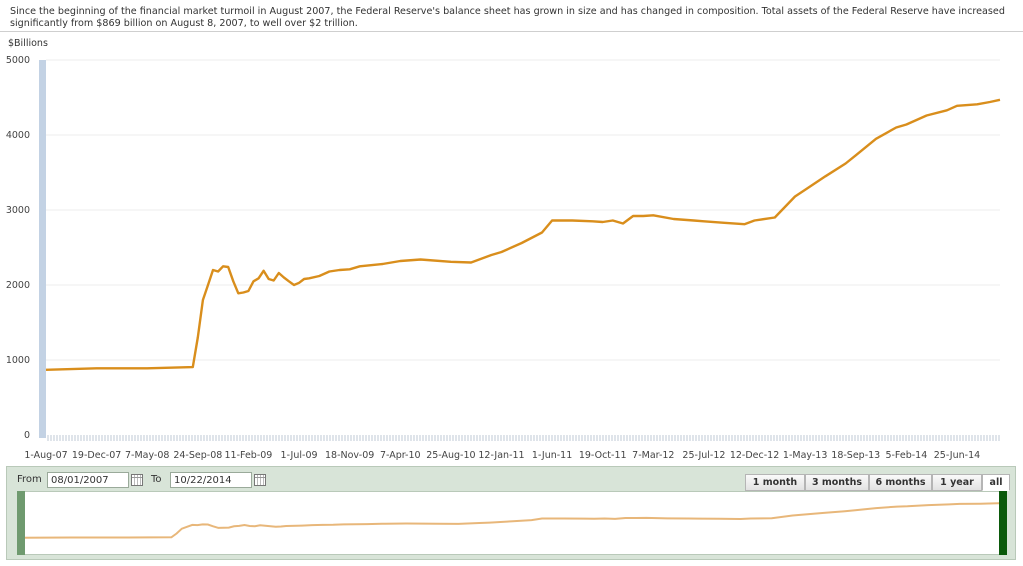 The height and width of the screenshot is (566, 1023). What do you see at coordinates (906, 455) in the screenshot?
I see `x-tick-label: 5-Feb-14` at bounding box center [906, 455].